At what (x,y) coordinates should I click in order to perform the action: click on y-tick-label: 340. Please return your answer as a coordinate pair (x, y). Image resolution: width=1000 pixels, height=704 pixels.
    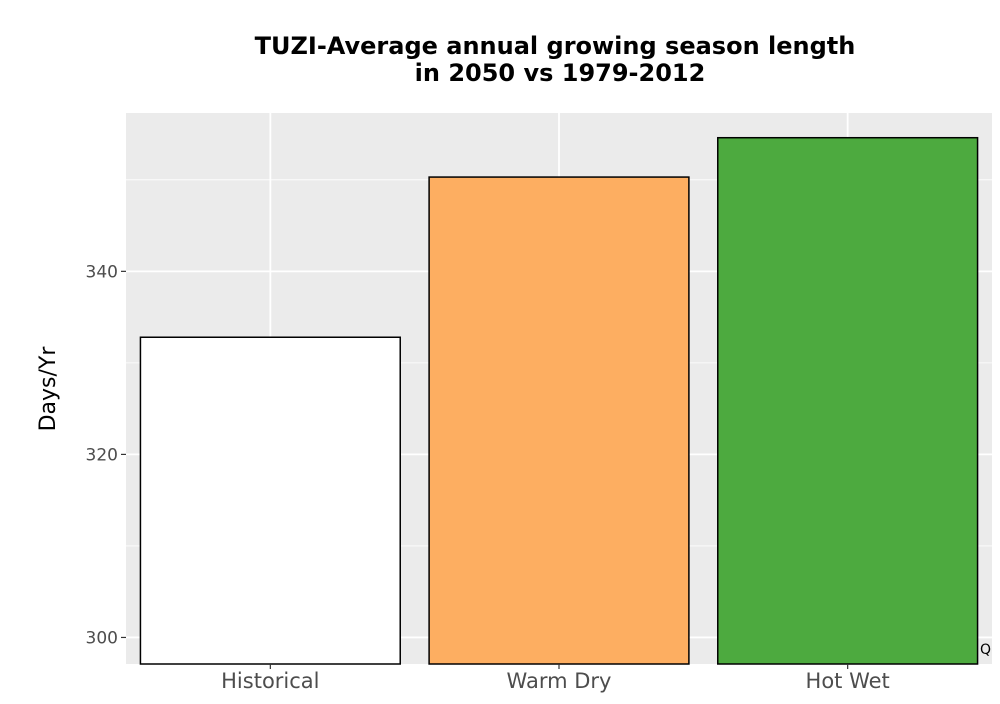
    Looking at the image, I should click on (102, 272).